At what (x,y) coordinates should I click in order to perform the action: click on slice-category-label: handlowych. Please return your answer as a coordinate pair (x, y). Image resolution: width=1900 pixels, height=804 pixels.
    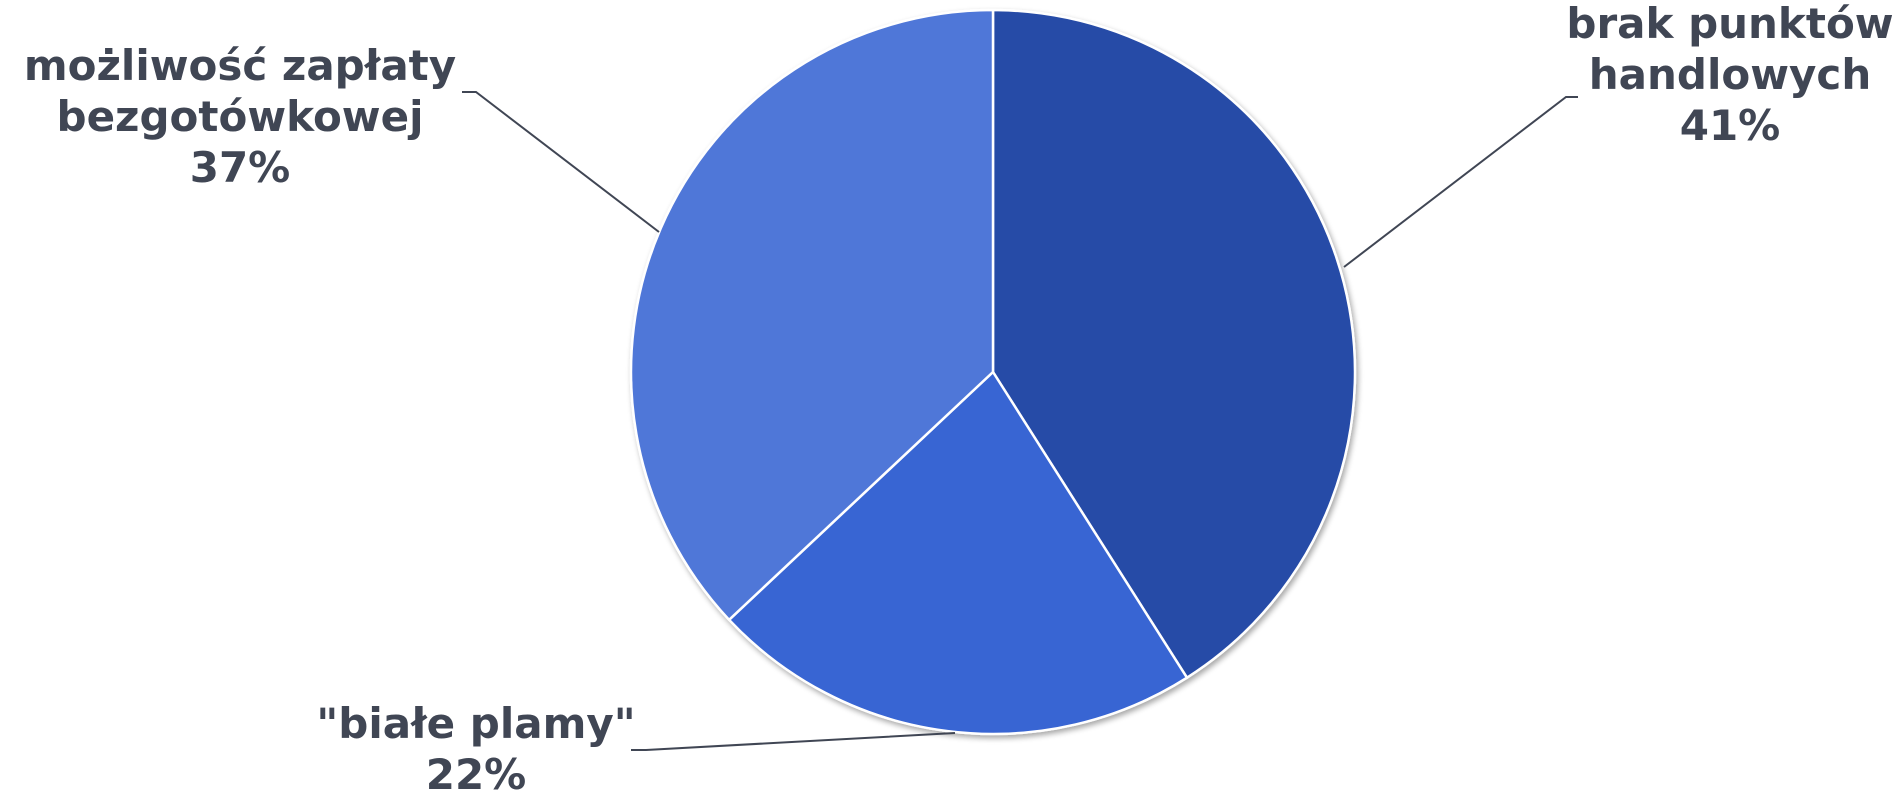
    Looking at the image, I should click on (1730, 74).